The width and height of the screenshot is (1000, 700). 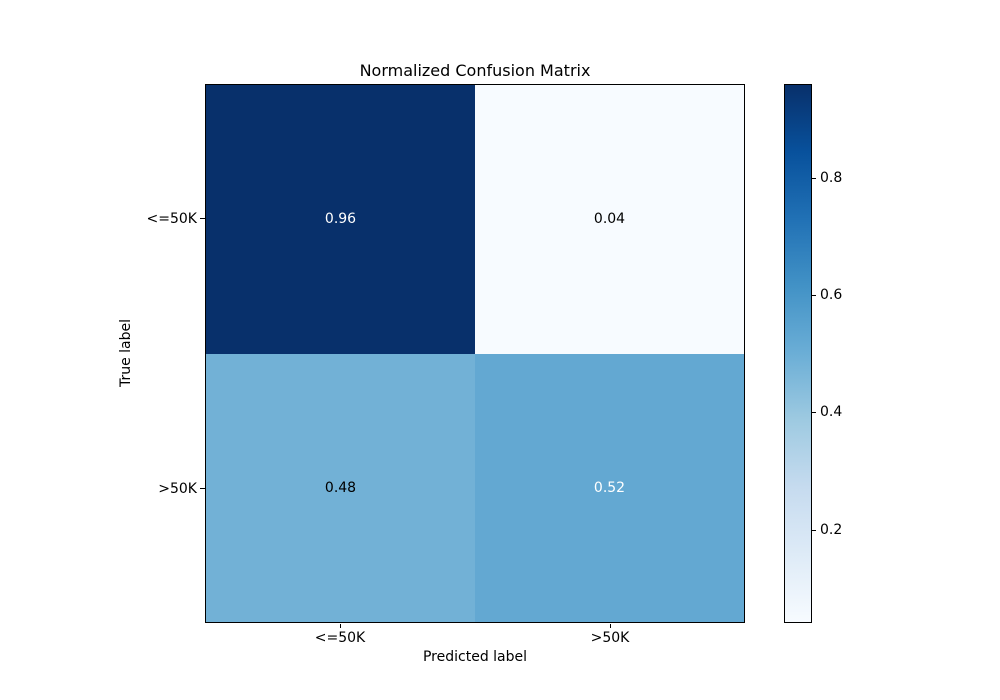 I want to click on colorbar-tick-label-0.6: 0.6, so click(x=831, y=295).